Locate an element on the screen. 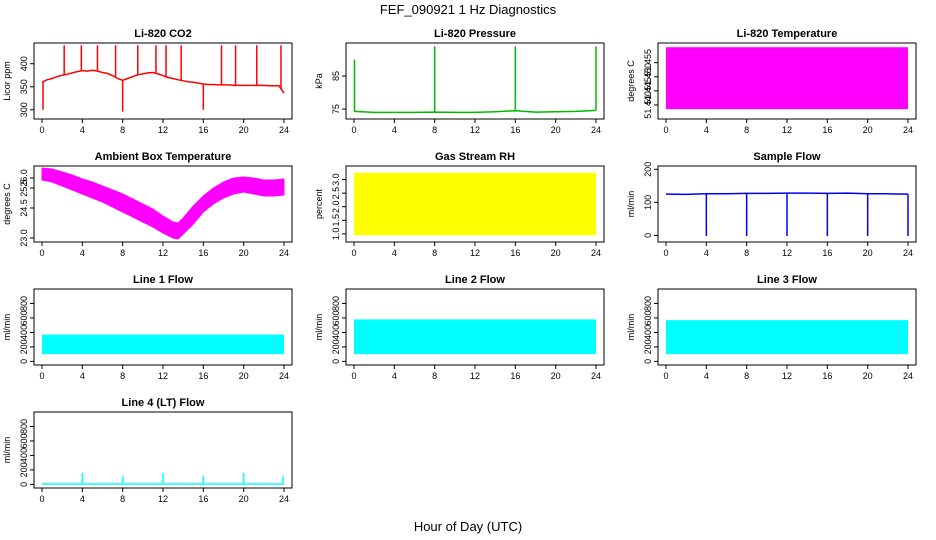 The height and width of the screenshot is (540, 936). y-tick-label: 2.5 is located at coordinates (336, 193).